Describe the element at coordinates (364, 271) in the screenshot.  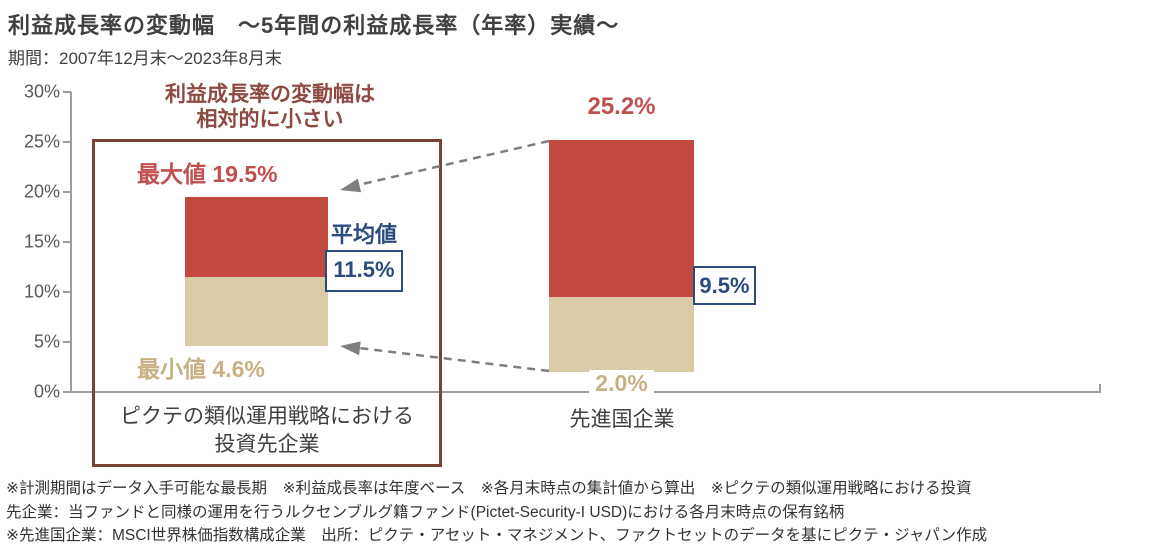
I see `average-value-box-left: 11.5%` at that location.